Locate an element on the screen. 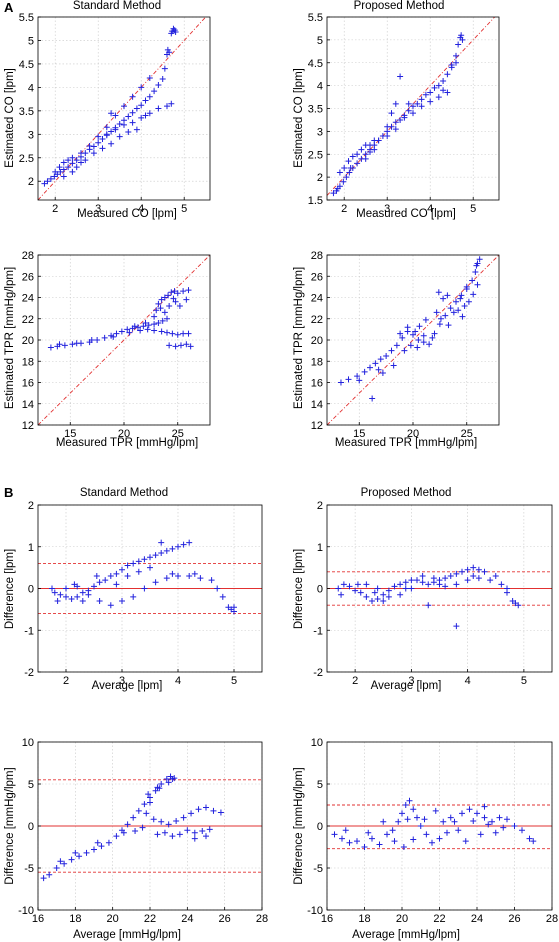 This screenshot has height=942, width=559. y-tick-label: 1 is located at coordinates (31, 548).